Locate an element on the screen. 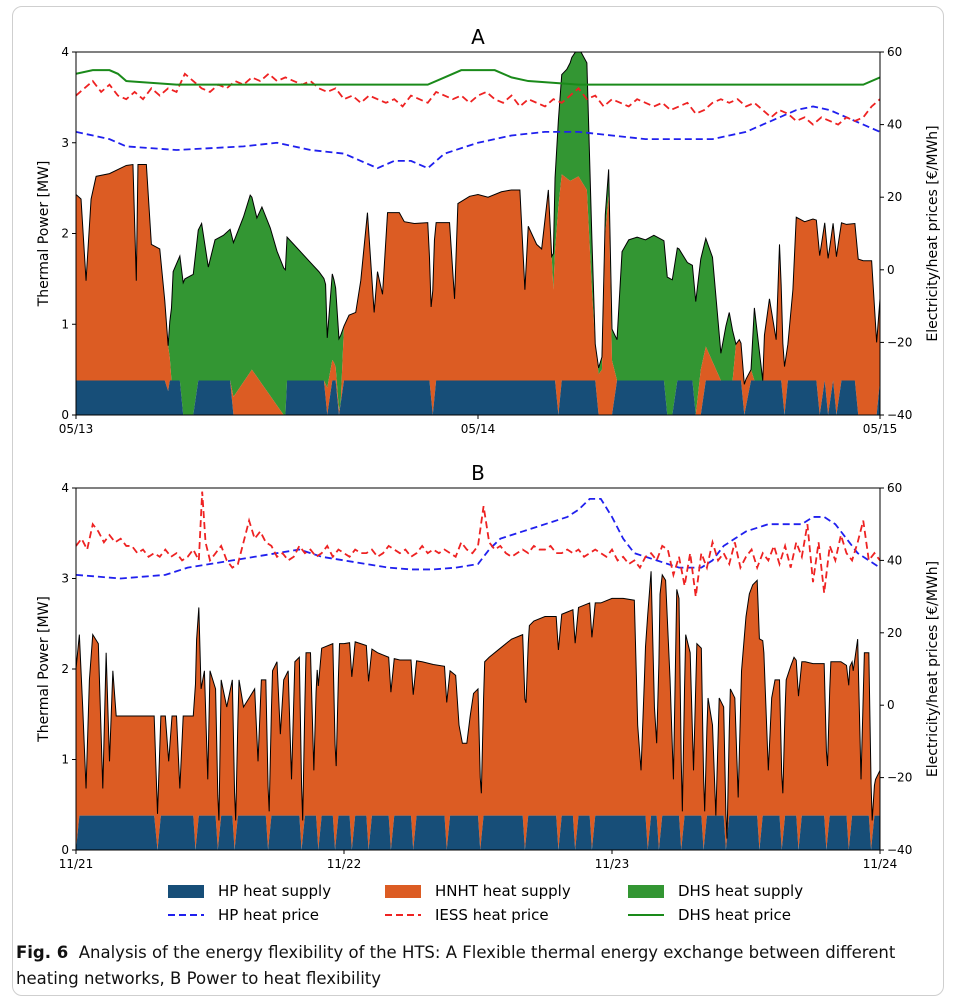 This screenshot has height=1002, width=956. legend-item: HNHT heat supply is located at coordinates (478, 891).